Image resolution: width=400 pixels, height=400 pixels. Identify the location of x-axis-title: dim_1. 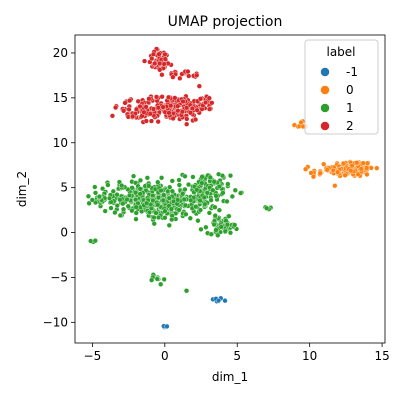
(230, 377).